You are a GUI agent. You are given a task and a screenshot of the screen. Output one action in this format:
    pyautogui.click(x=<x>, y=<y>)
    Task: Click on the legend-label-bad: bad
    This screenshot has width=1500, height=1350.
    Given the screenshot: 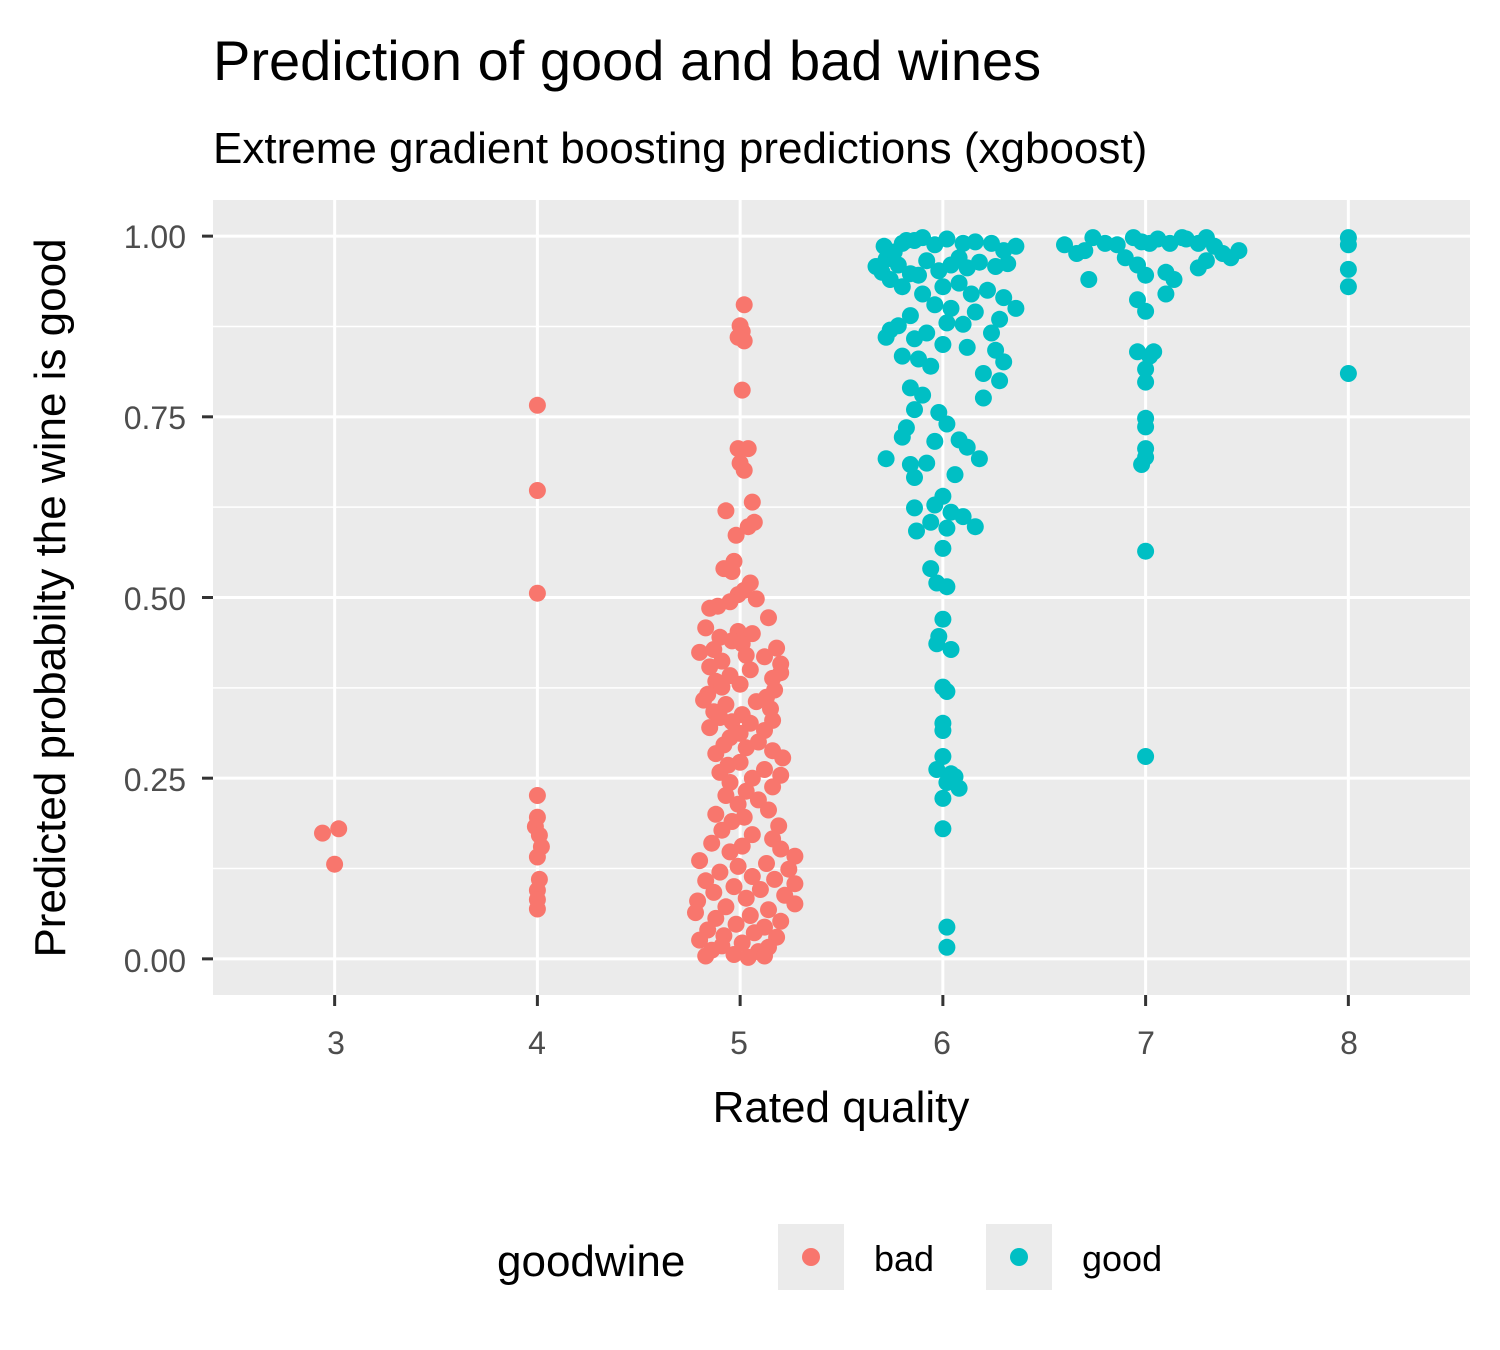 What is the action you would take?
    pyautogui.click(x=904, y=1258)
    